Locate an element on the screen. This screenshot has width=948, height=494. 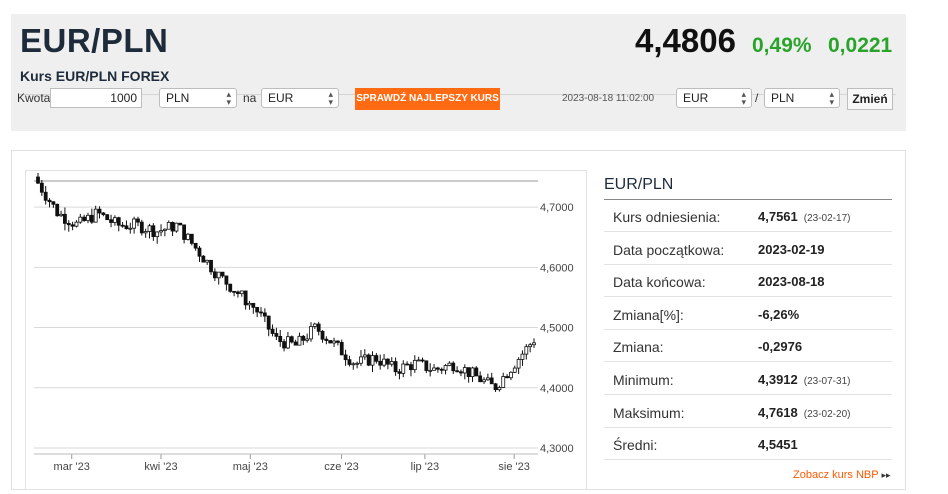
stats-row: Minimum: 4,3912 (23-07-31) is located at coordinates (748, 379).